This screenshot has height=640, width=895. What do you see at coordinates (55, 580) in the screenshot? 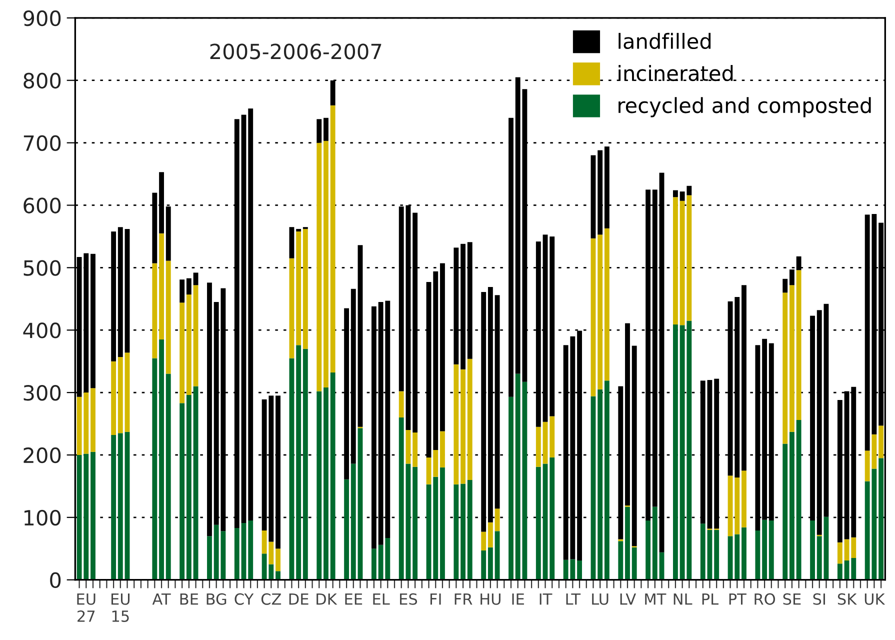
I see `y-tick-label: 0` at bounding box center [55, 580].